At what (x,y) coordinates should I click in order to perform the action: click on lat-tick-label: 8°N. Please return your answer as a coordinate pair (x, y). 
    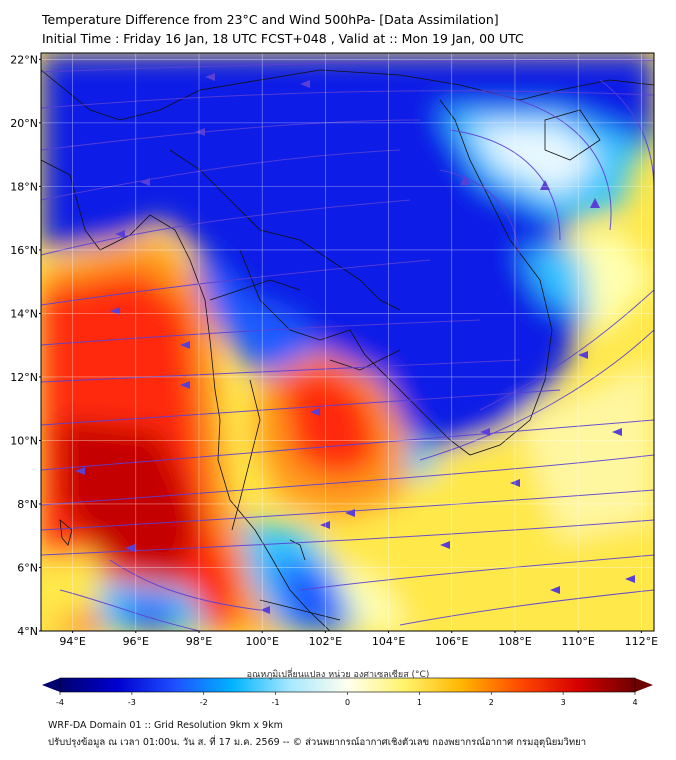
    Looking at the image, I should click on (27, 504).